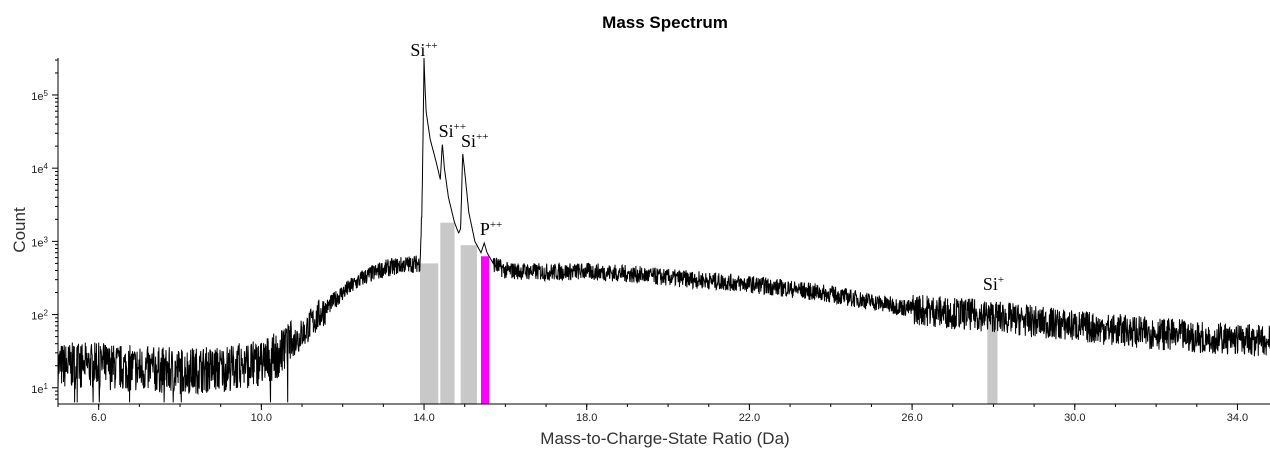  I want to click on chart-title: Mass Spectrum, so click(665, 22).